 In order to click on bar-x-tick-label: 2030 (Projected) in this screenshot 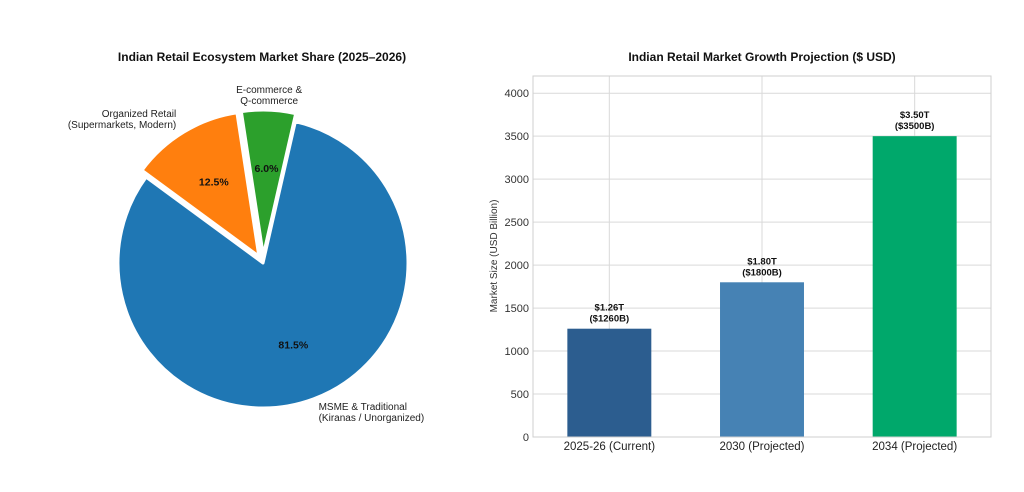, I will do `click(761, 447)`.